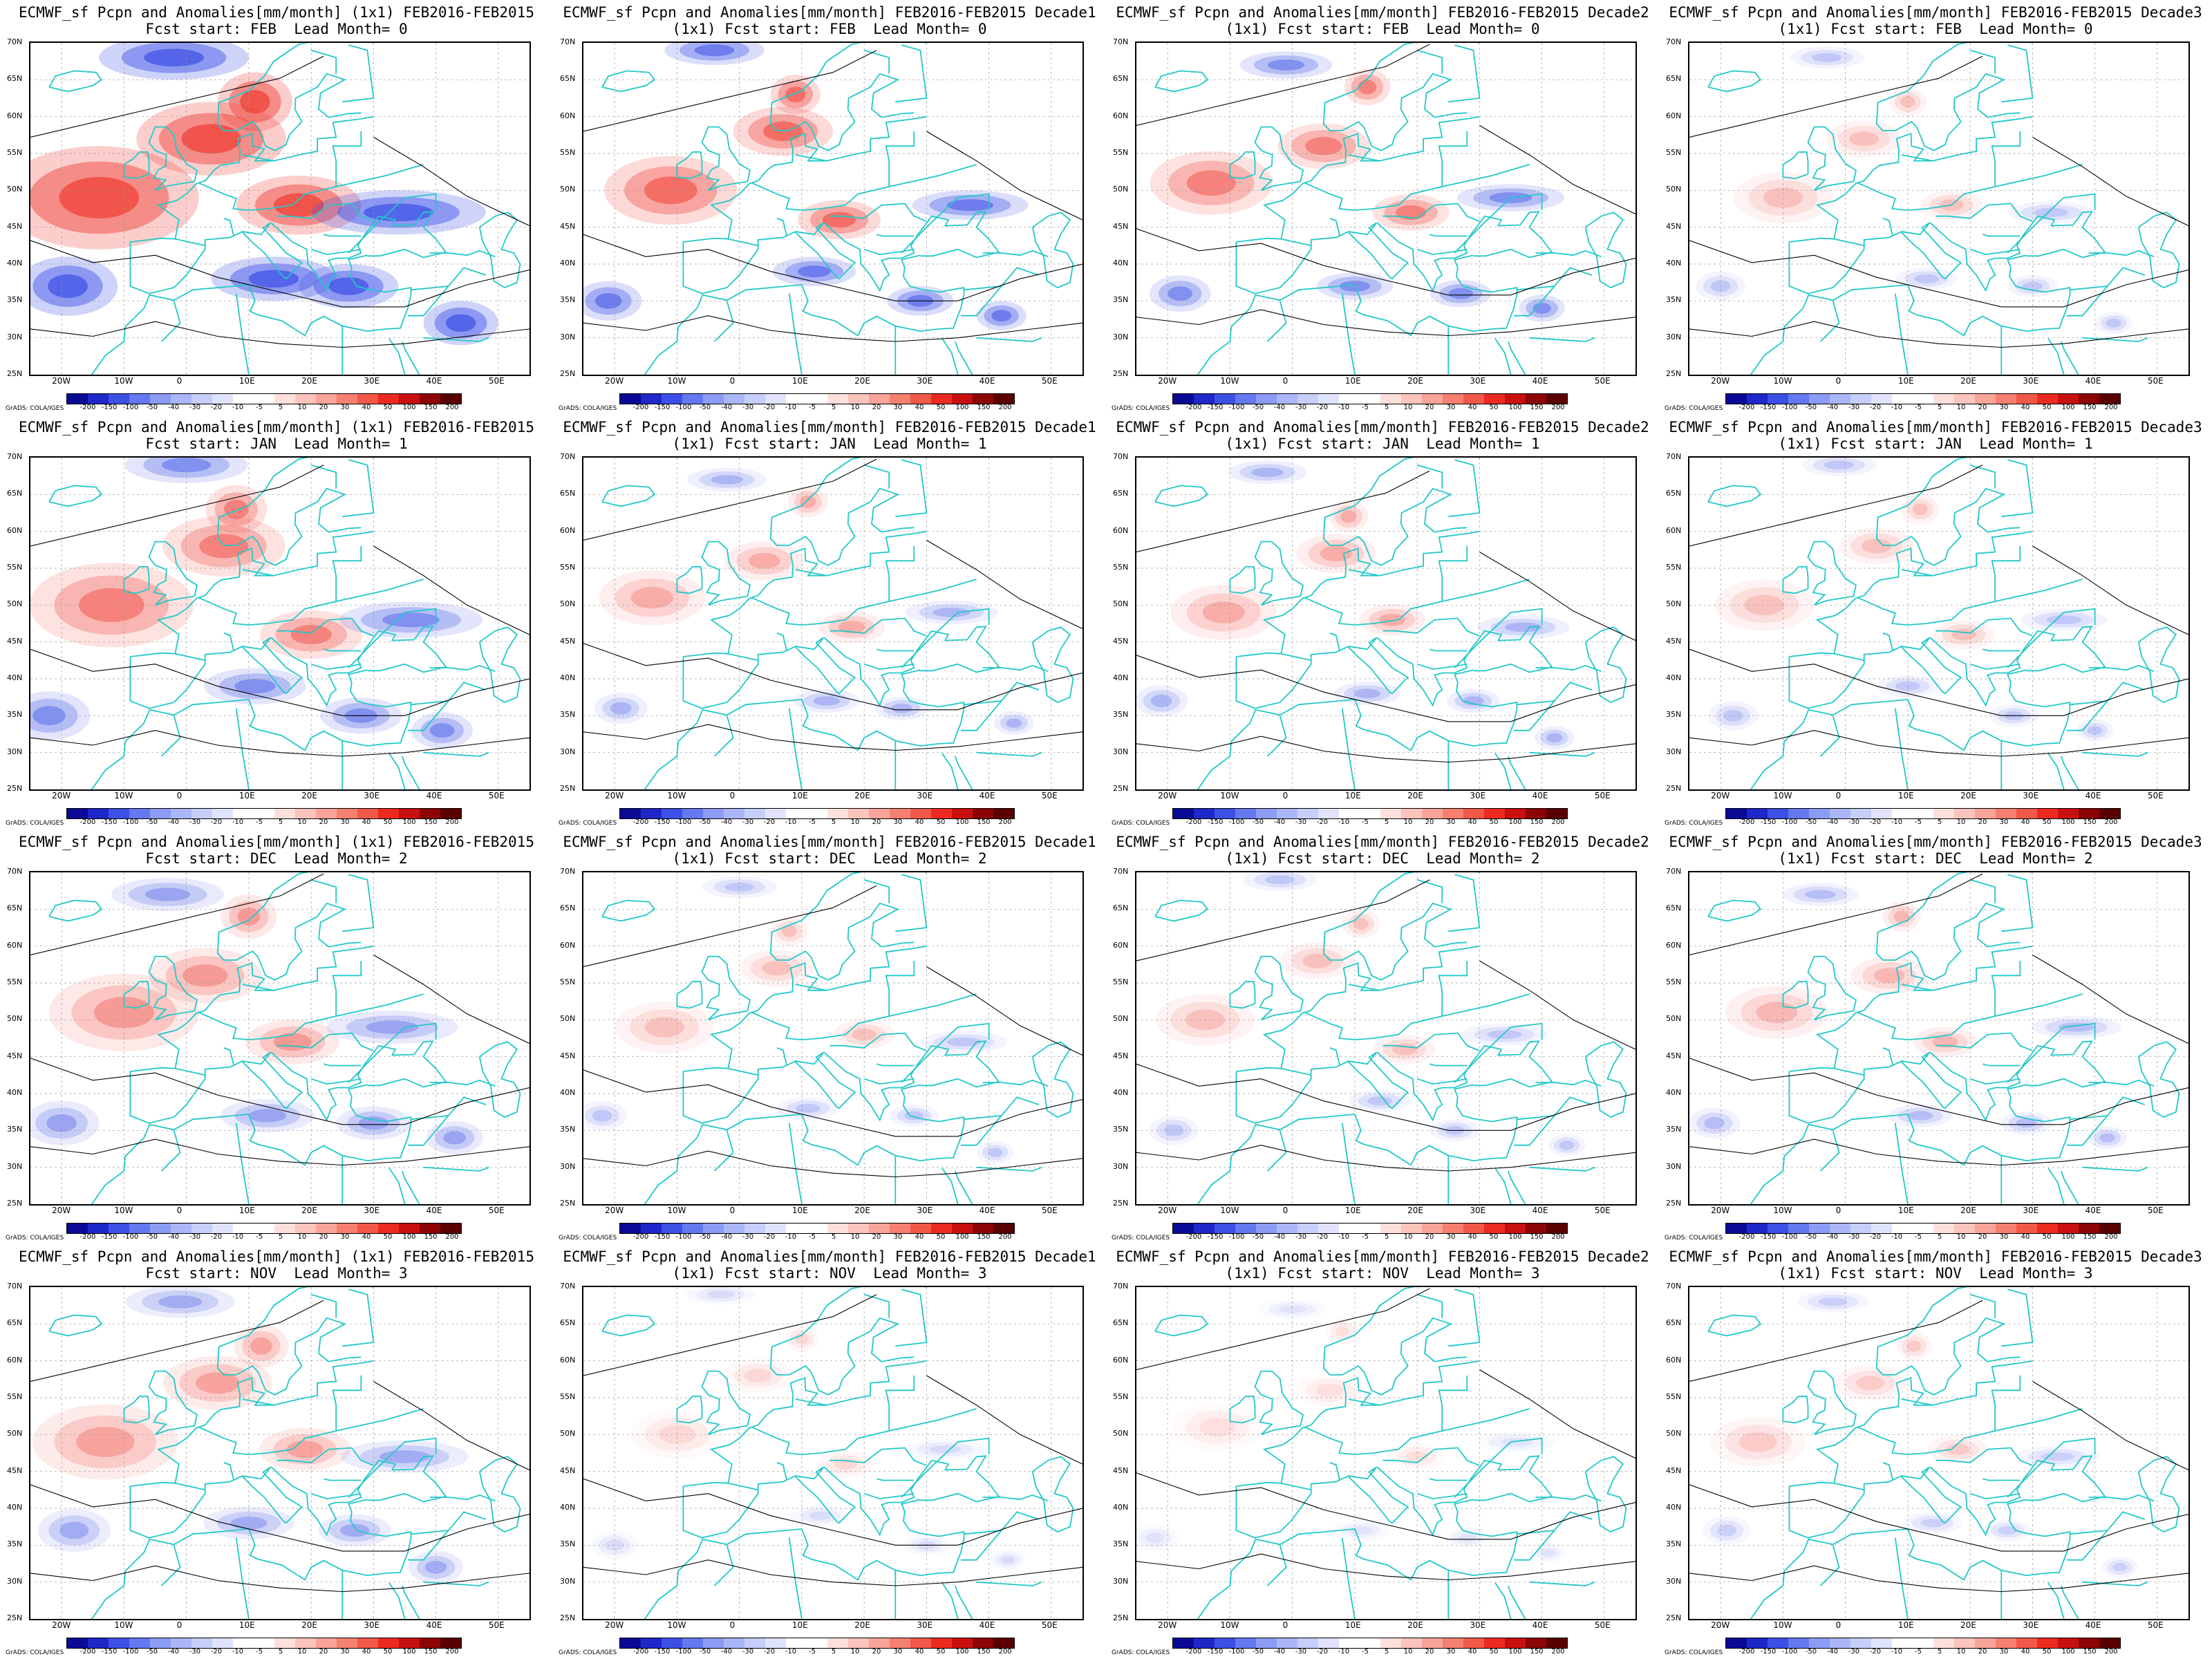 This screenshot has width=2212, height=1659. I want to click on grads-credit: GrADS: COLA/IGES, so click(1141, 824).